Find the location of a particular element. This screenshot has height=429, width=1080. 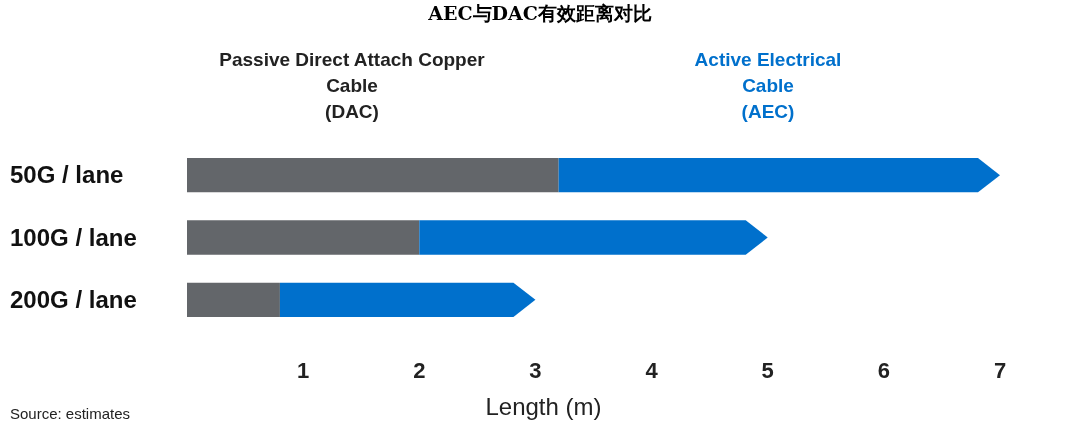

x-tick-label: 7 is located at coordinates (1000, 370).